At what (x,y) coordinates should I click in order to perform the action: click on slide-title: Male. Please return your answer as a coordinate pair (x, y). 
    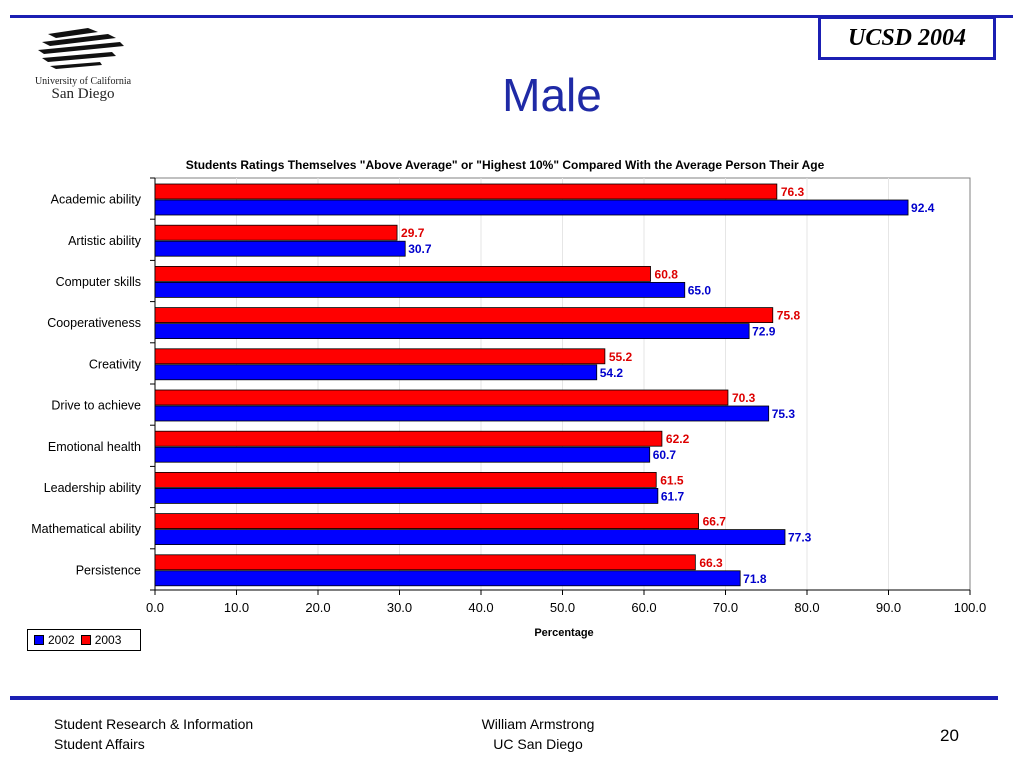
    Looking at the image, I should click on (552, 95).